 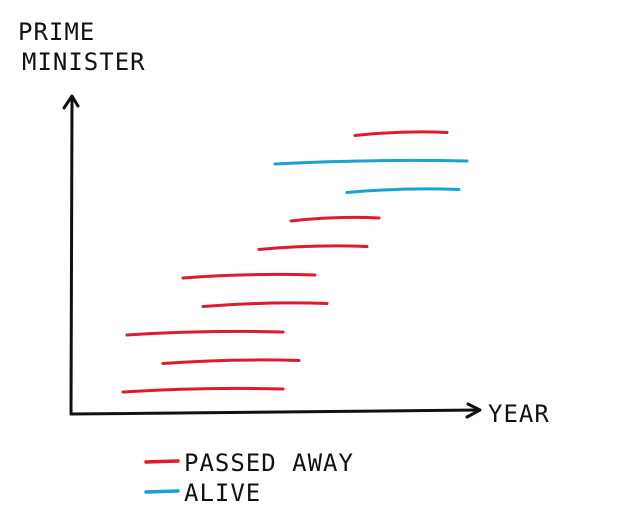 What do you see at coordinates (71, 257) in the screenshot?
I see `y-axis` at bounding box center [71, 257].